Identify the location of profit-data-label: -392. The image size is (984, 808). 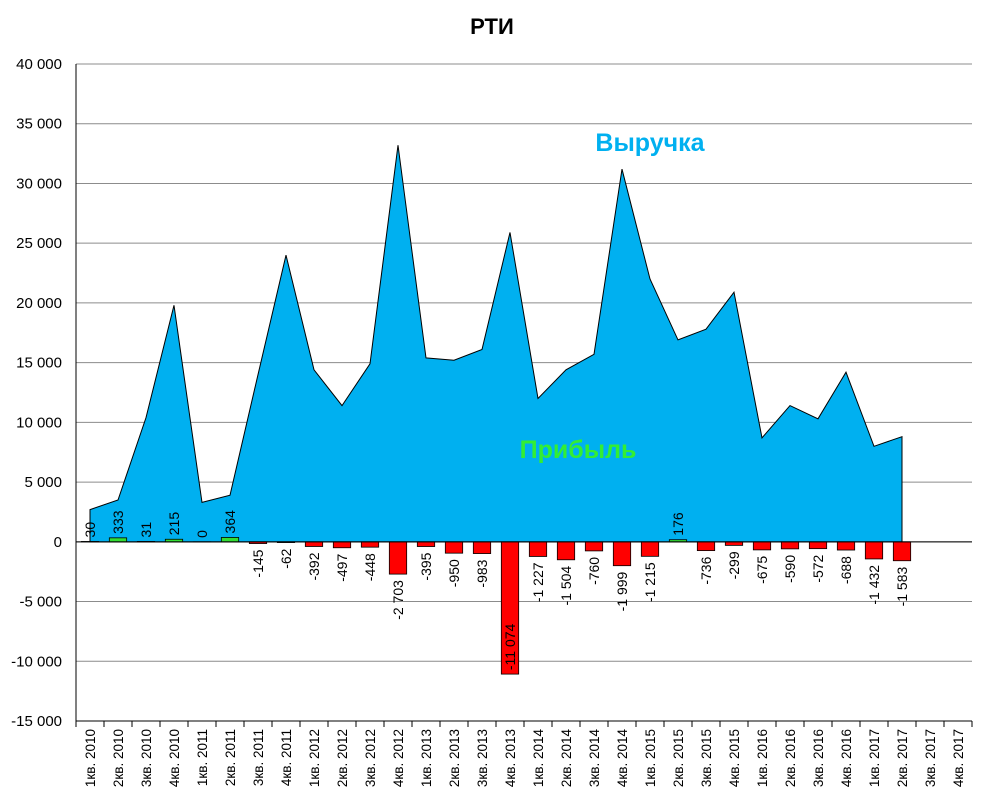
(314, 566).